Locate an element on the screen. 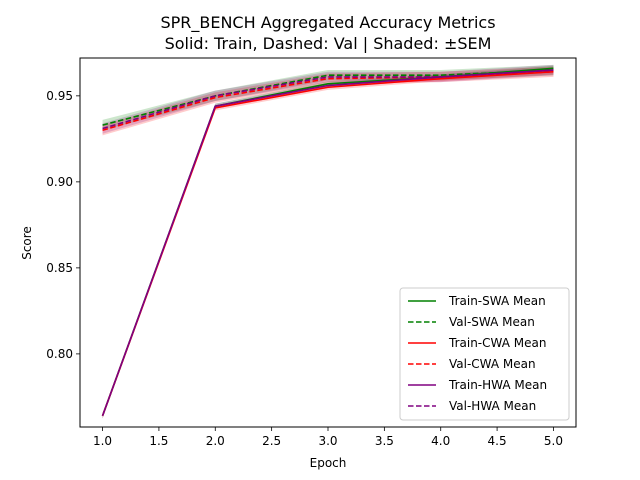  y-tick-label: 0.95 is located at coordinates (59, 96).